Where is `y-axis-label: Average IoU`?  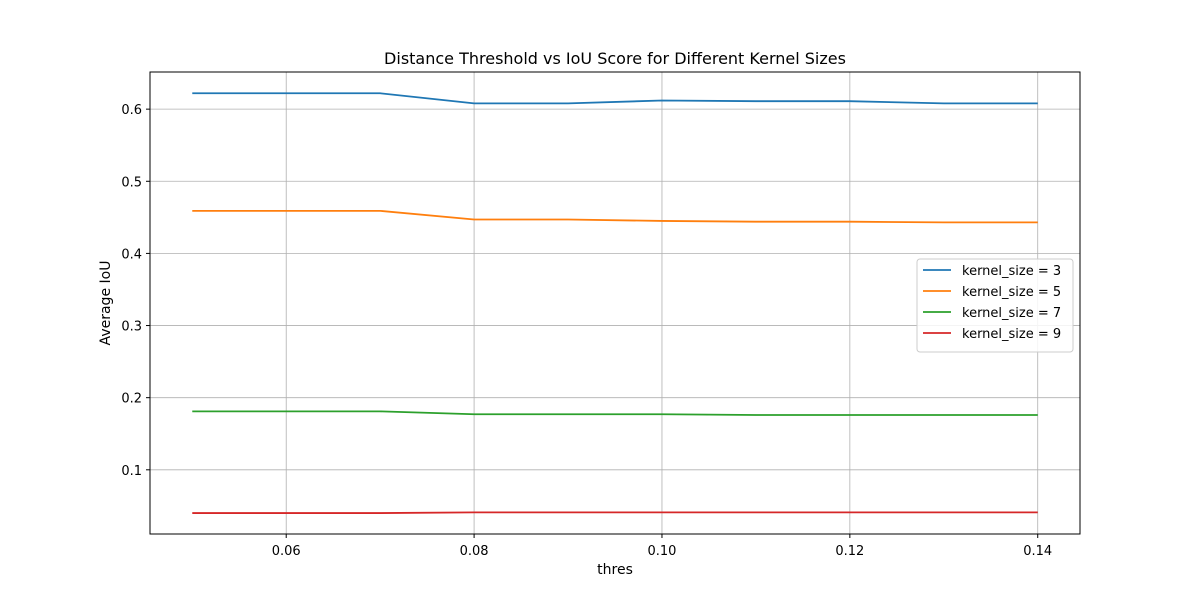 y-axis-label: Average IoU is located at coordinates (106, 303).